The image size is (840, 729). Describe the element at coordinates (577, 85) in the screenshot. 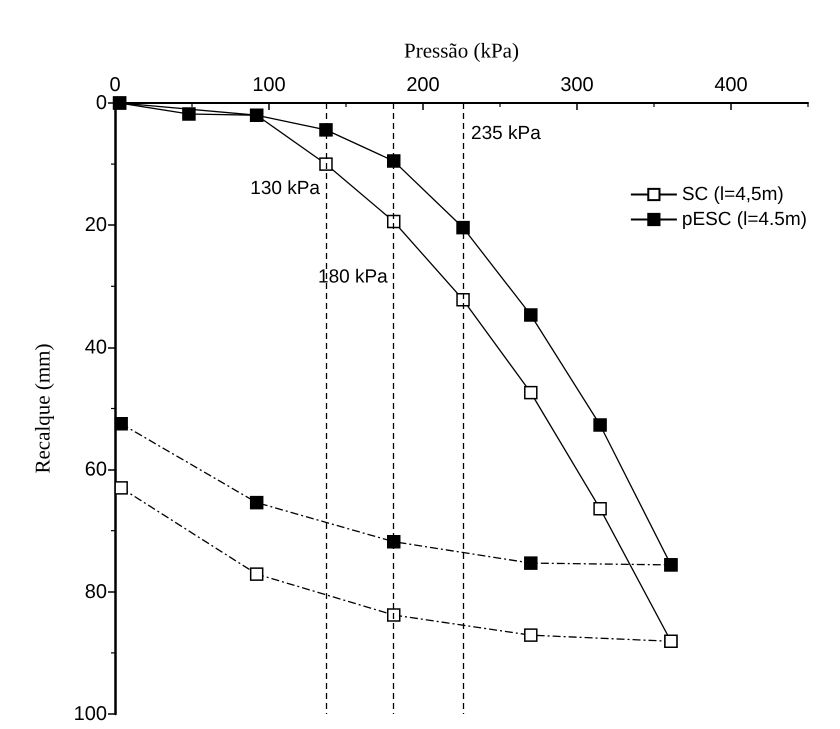

I see `x-tick-label: 300` at that location.